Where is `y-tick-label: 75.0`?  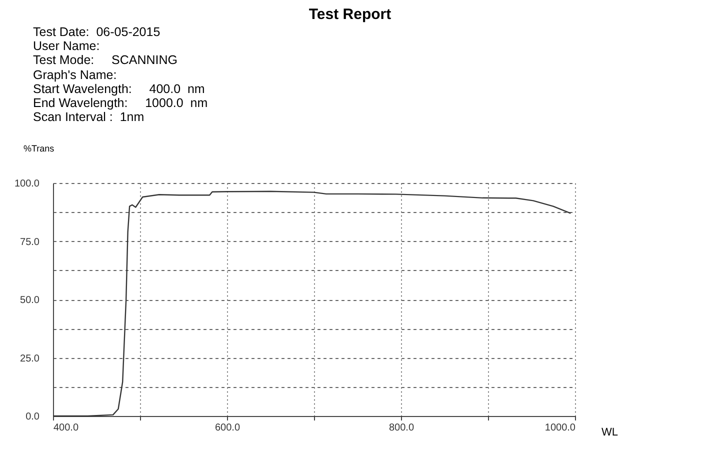
y-tick-label: 75.0 is located at coordinates (30, 242).